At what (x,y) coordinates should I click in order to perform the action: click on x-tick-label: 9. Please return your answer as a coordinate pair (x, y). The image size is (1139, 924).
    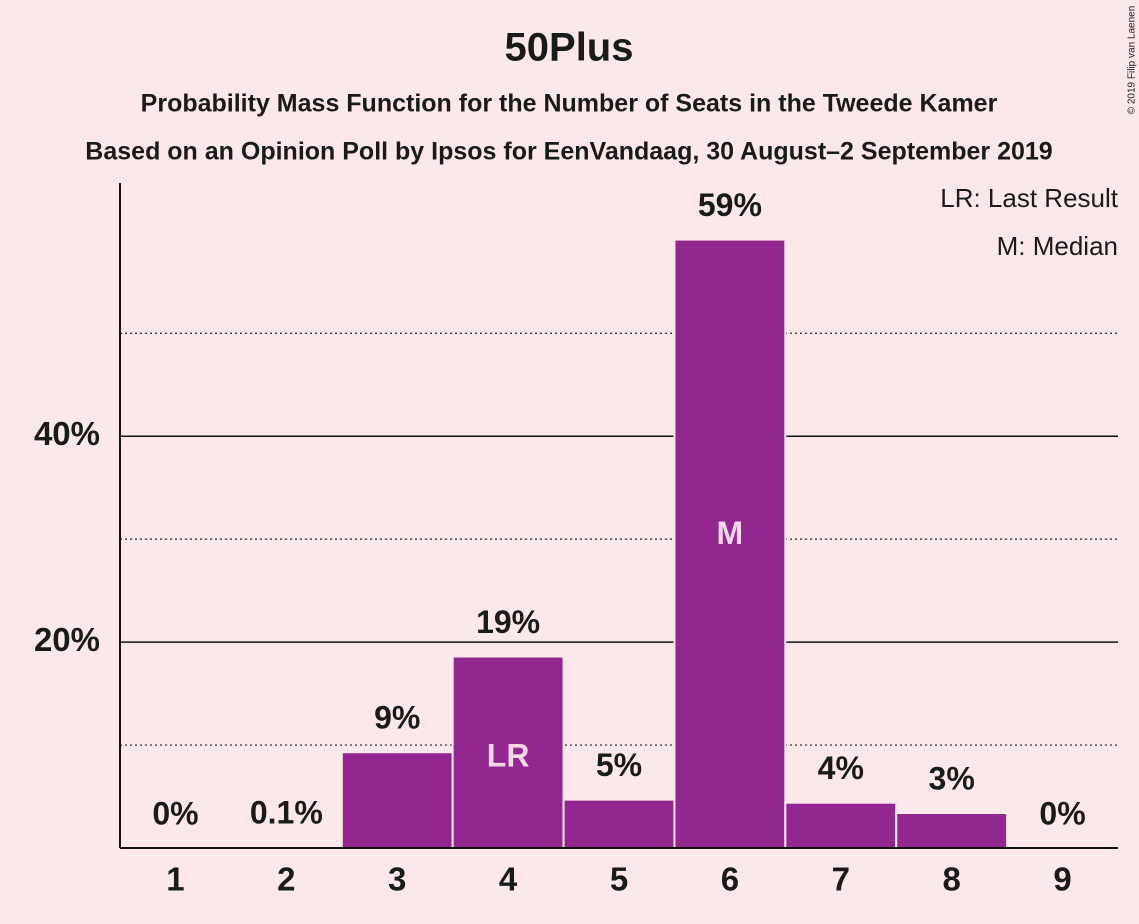
    Looking at the image, I should click on (1062, 879).